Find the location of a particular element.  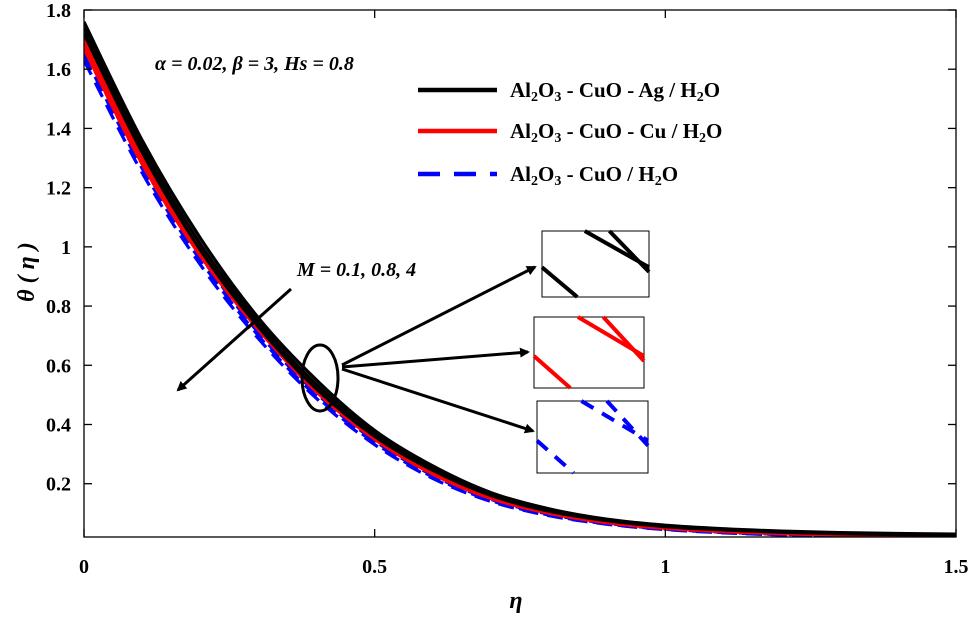

x-tick-label: 1 is located at coordinates (665, 567).